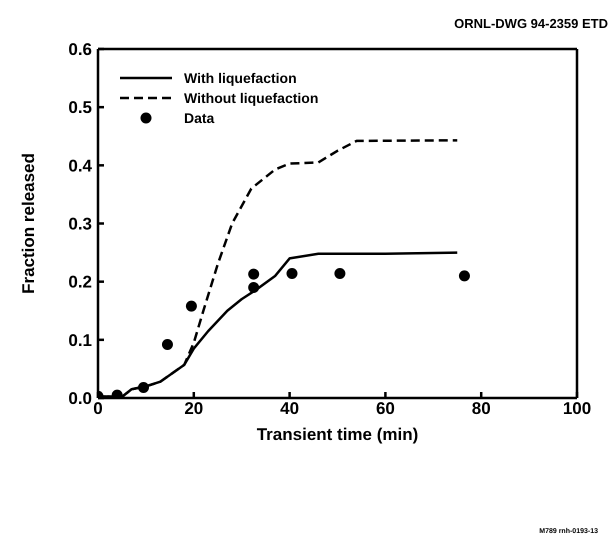 The height and width of the screenshot is (556, 615). Describe the element at coordinates (80, 340) in the screenshot. I see `y-tick-label: 0.1` at that location.